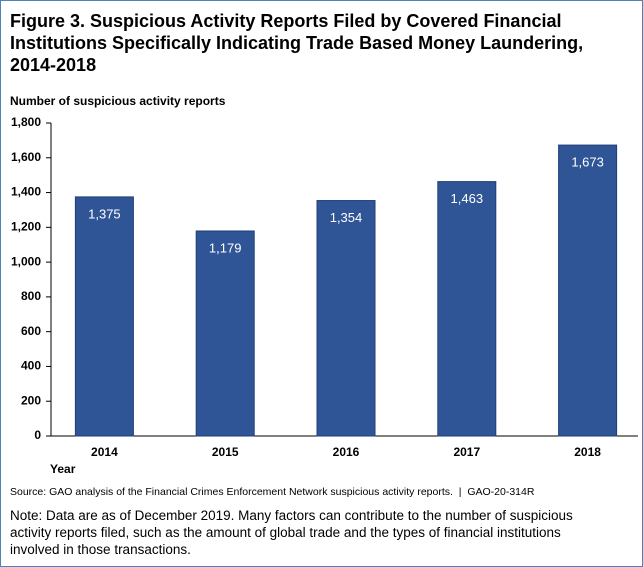  Describe the element at coordinates (26, 192) in the screenshot. I see `y-tick-label: 1,400` at that location.